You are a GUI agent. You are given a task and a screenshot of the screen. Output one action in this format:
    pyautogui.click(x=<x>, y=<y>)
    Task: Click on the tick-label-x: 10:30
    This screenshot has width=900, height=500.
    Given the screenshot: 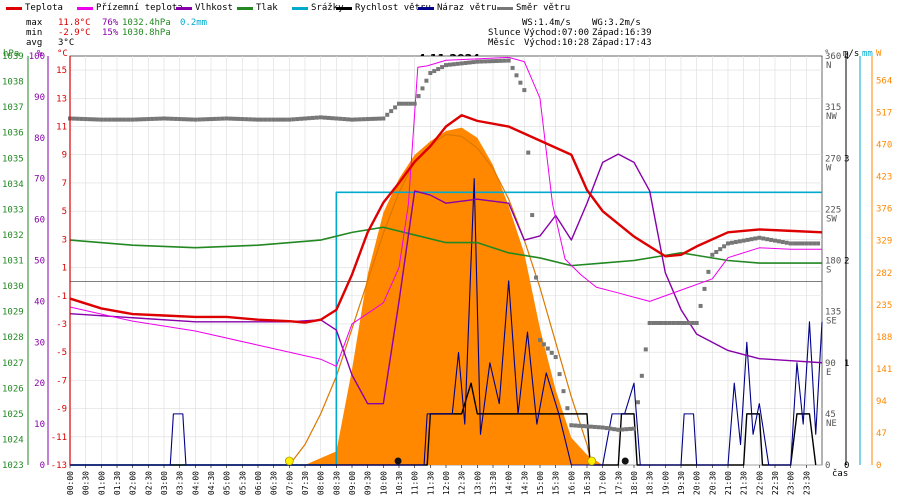 What is the action you would take?
    pyautogui.click(x=399, y=483)
    